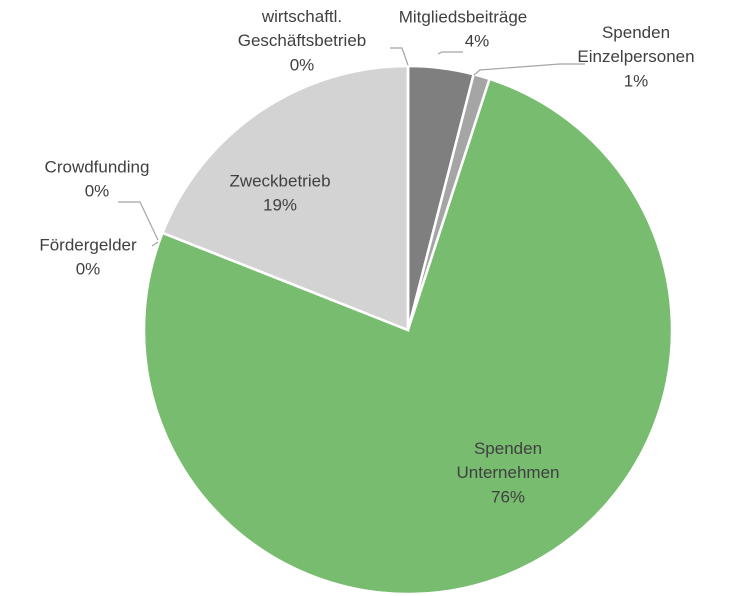  I want to click on category-label: Crowdfunding, so click(97, 166).